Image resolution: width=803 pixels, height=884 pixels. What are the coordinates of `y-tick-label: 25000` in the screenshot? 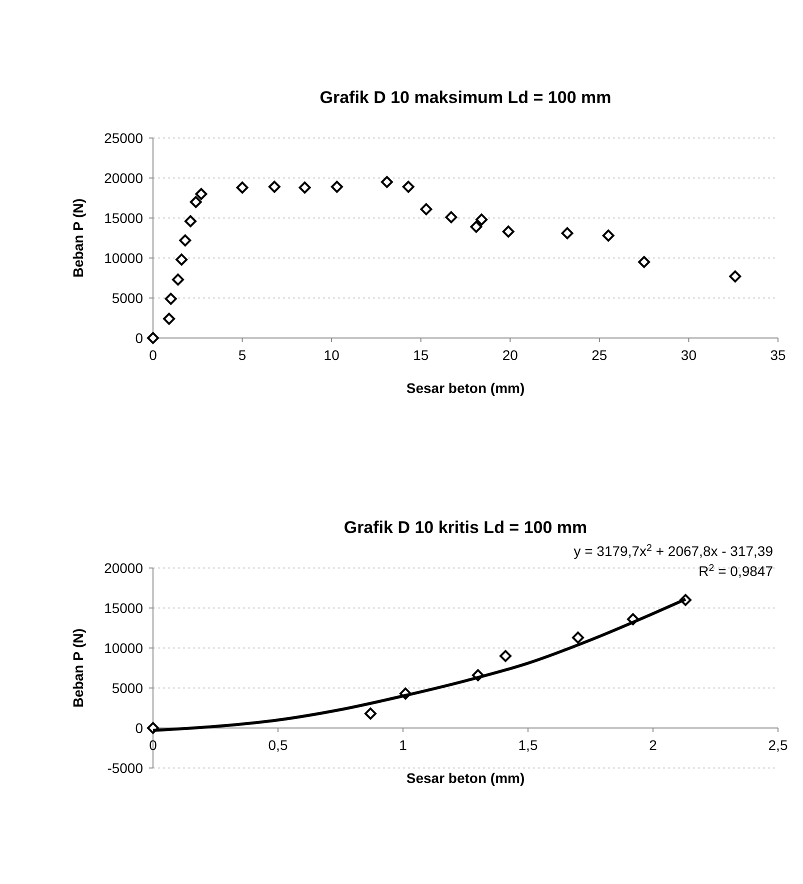 It's located at (124, 138).